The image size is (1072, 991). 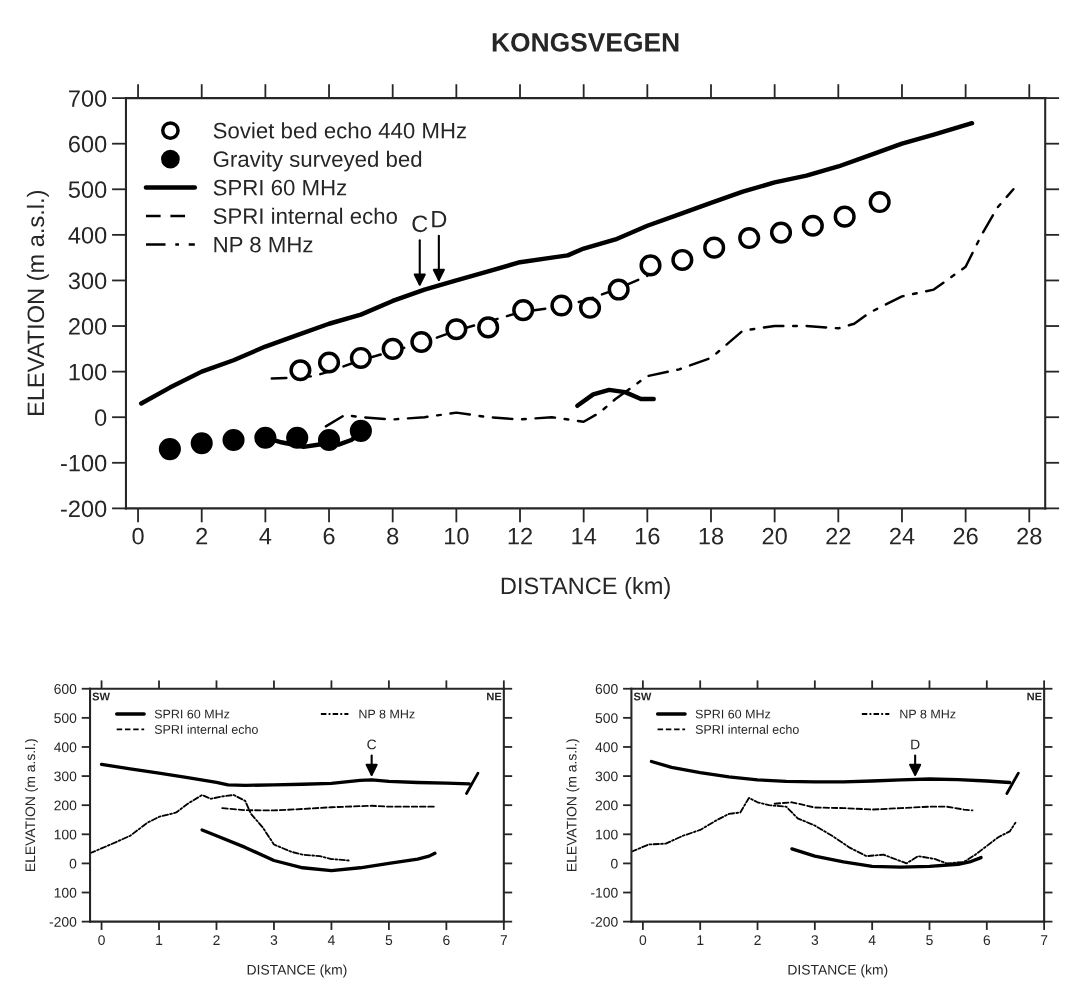 I want to click on legend-label: Soviet bed echo 440 MHz, so click(x=339, y=130).